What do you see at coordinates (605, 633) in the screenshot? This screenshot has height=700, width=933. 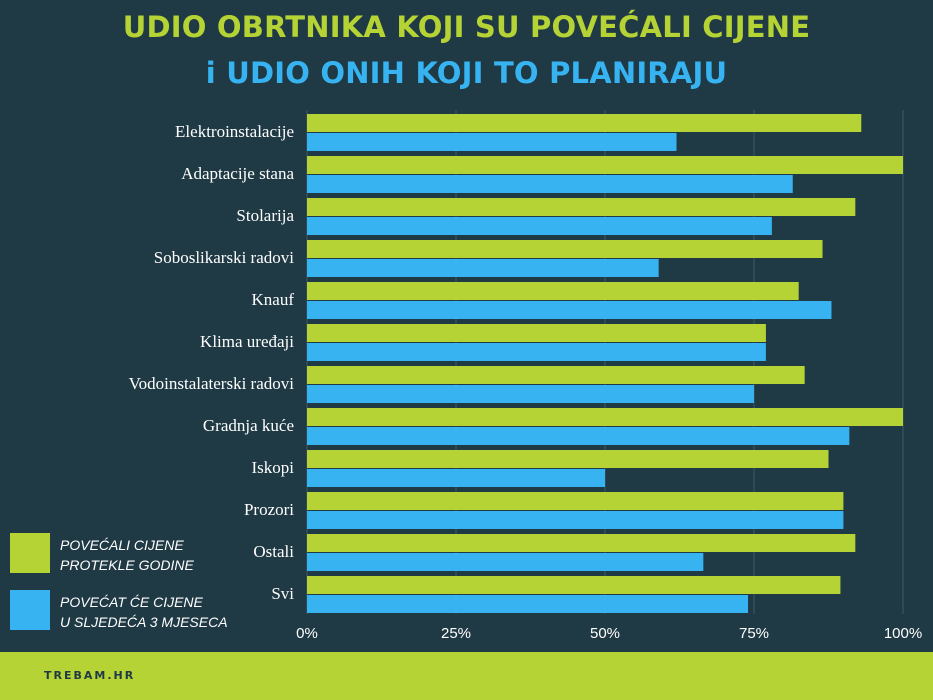 I see `x-tick-label: 50%` at bounding box center [605, 633].